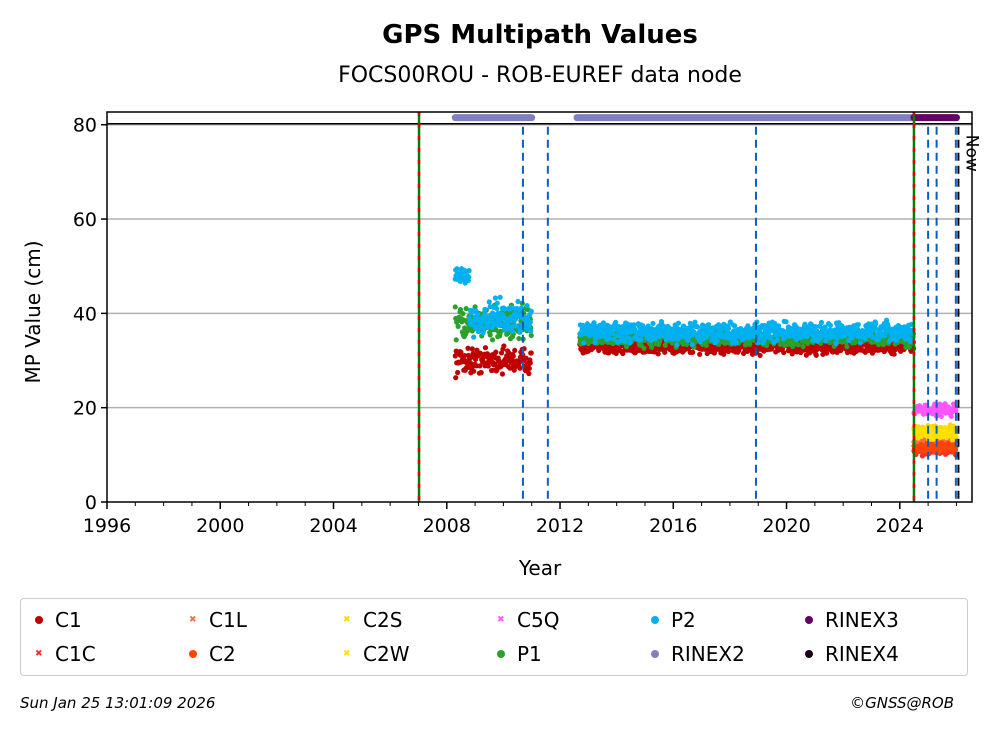  What do you see at coordinates (85, 220) in the screenshot?
I see `y-tick-label: 60` at bounding box center [85, 220].